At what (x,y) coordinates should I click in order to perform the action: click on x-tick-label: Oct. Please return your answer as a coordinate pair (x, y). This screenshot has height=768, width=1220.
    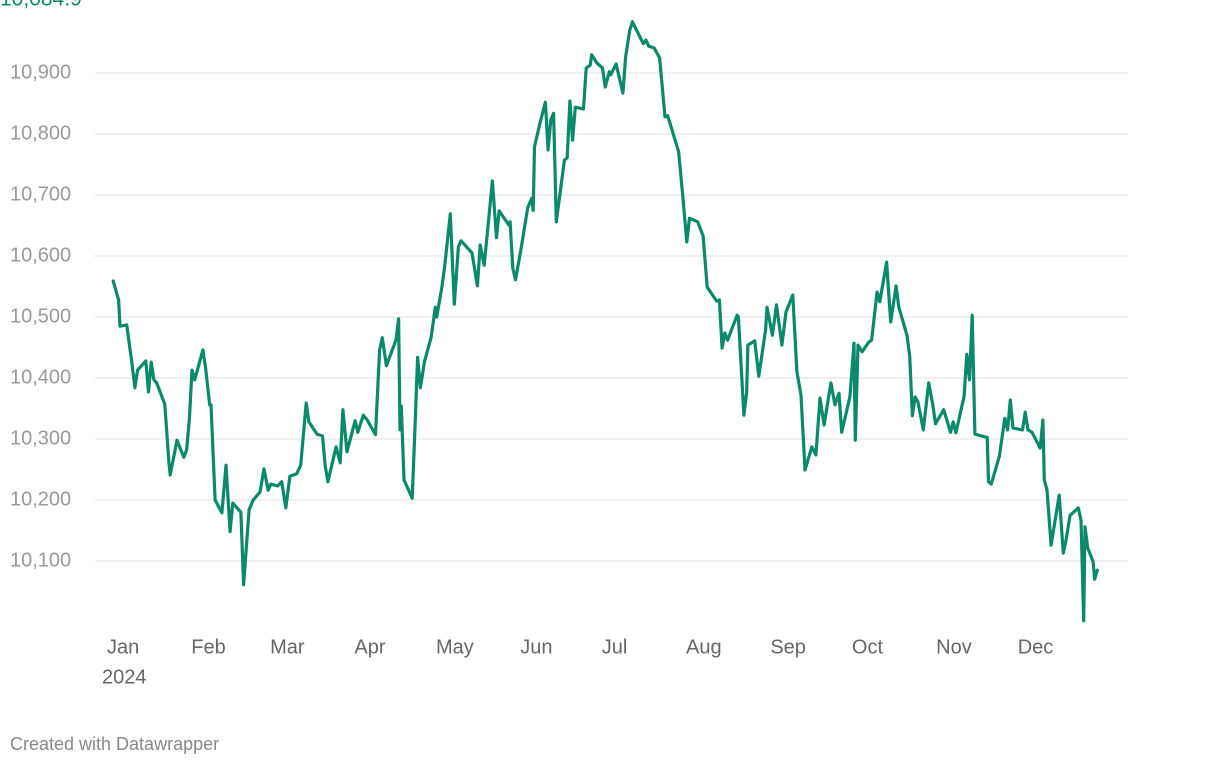
    Looking at the image, I should click on (868, 647).